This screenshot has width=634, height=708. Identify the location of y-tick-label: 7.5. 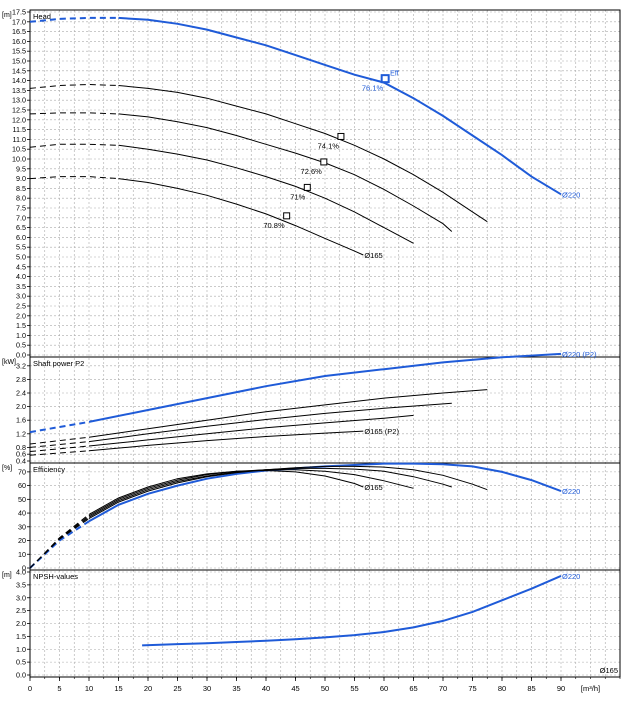
(21, 208).